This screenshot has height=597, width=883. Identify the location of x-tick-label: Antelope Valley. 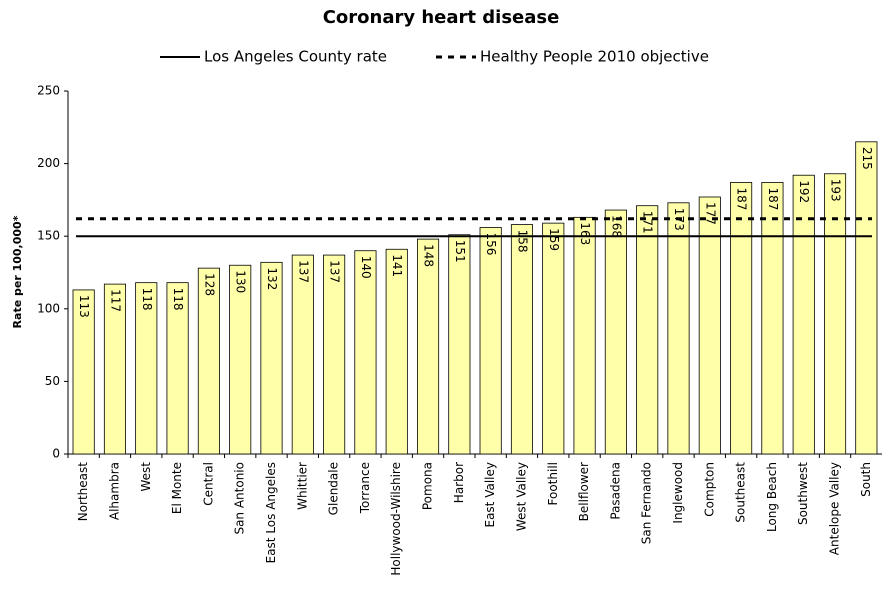
(835, 508).